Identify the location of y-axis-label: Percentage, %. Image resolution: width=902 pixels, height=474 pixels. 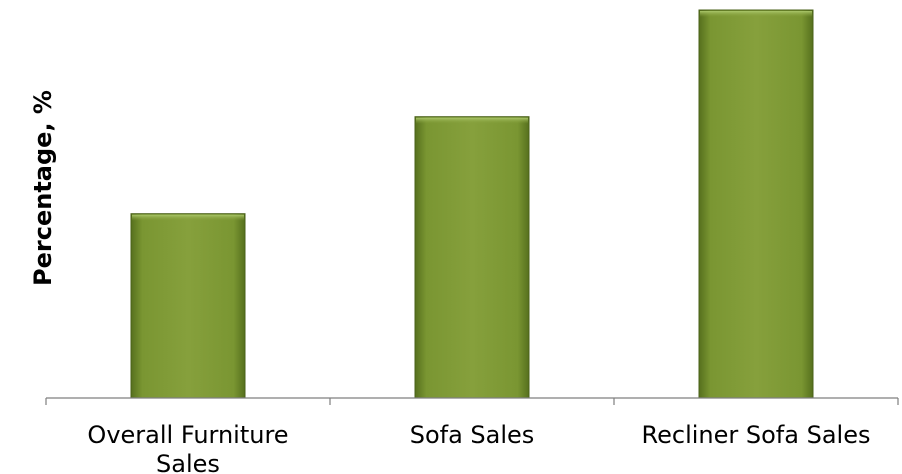
(43, 188).